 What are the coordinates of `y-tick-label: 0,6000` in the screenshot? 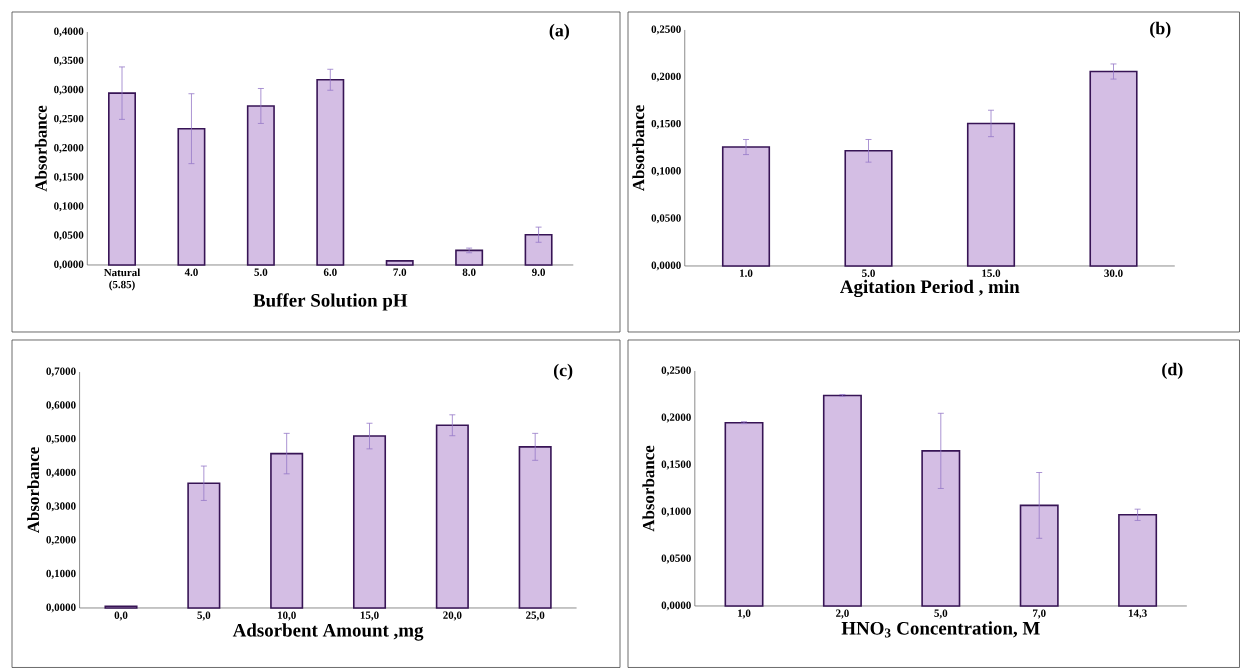 It's located at (61, 406).